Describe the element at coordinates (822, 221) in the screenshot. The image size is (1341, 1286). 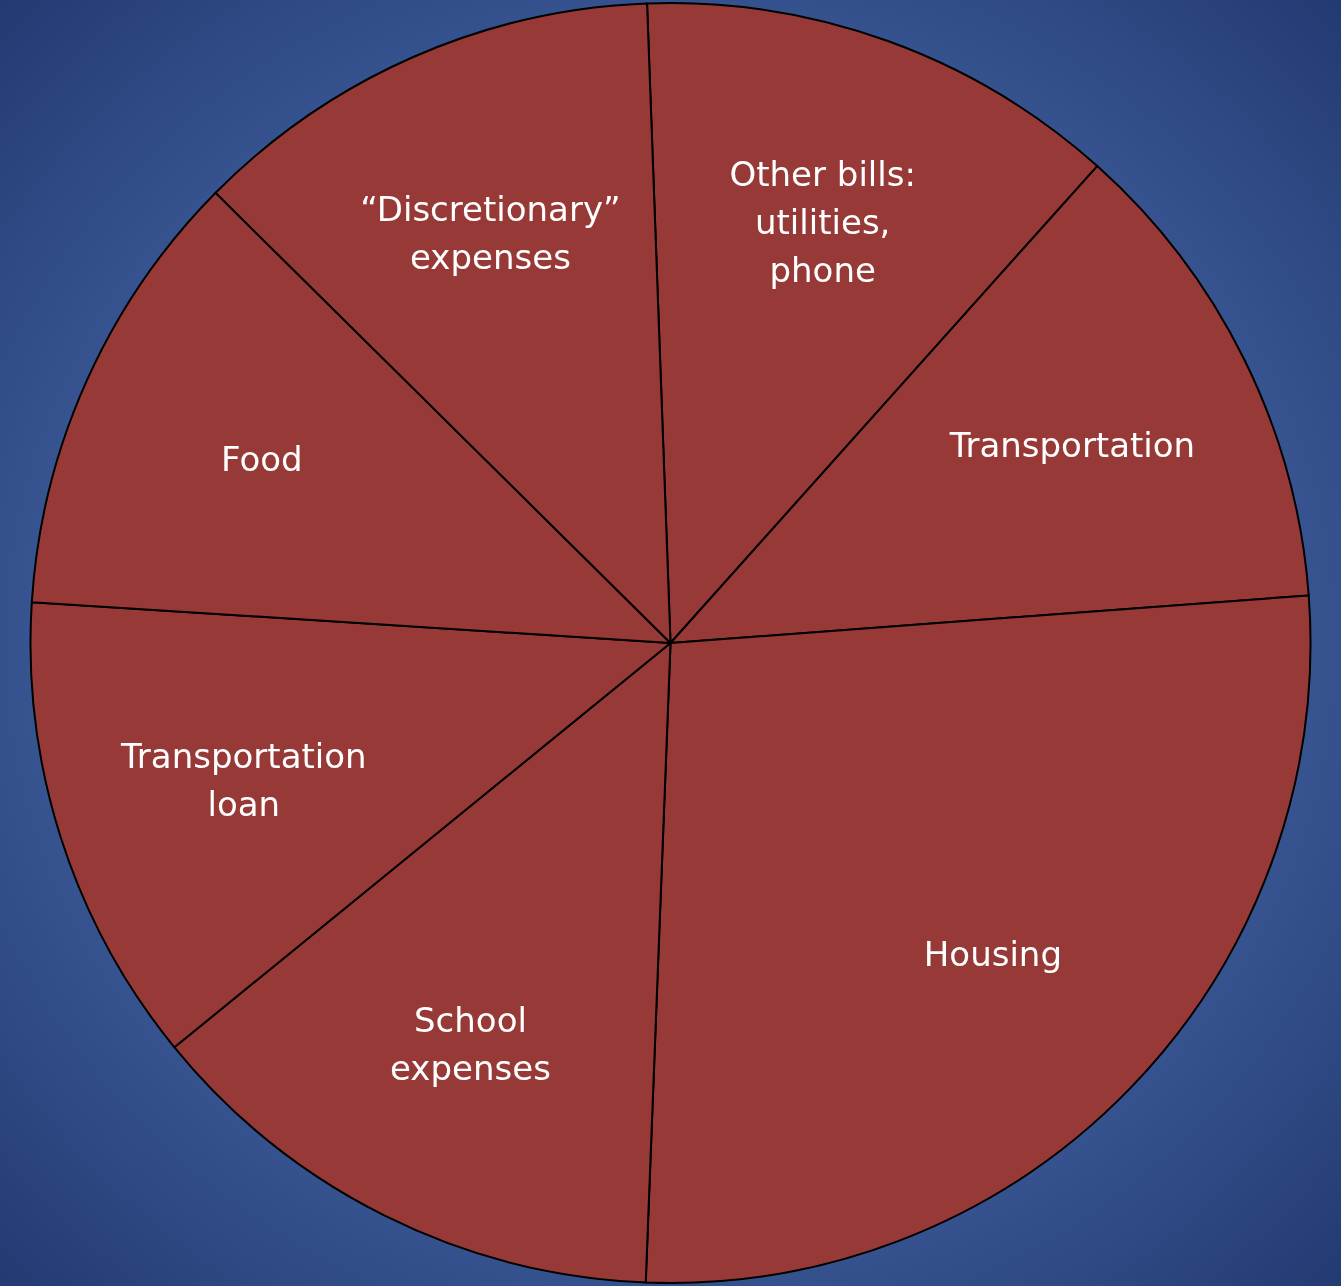
I see `slice-label: Other bills: utilities, phone` at that location.